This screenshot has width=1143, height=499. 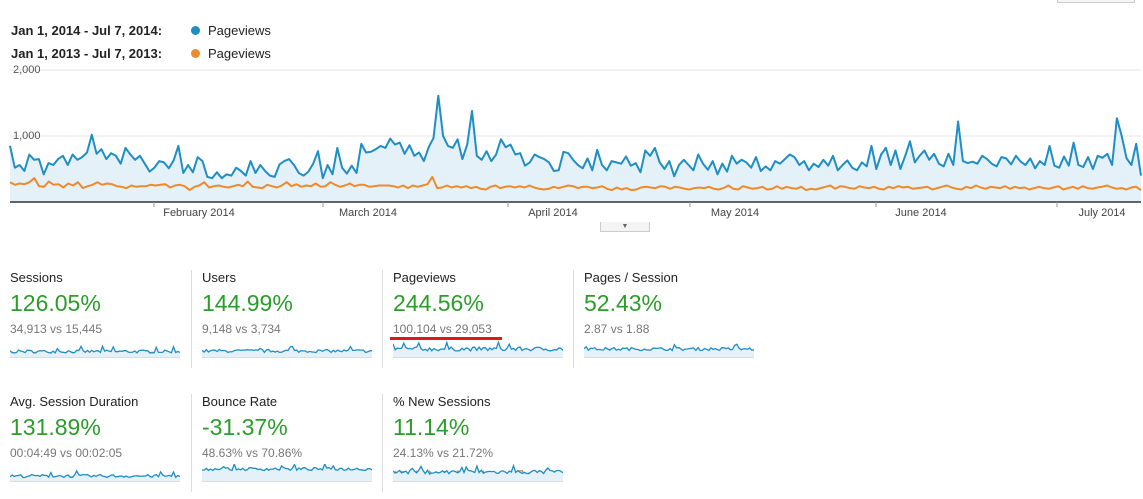 I want to click on metric-comparison: 2.87 vs 1.88, so click(x=617, y=329).